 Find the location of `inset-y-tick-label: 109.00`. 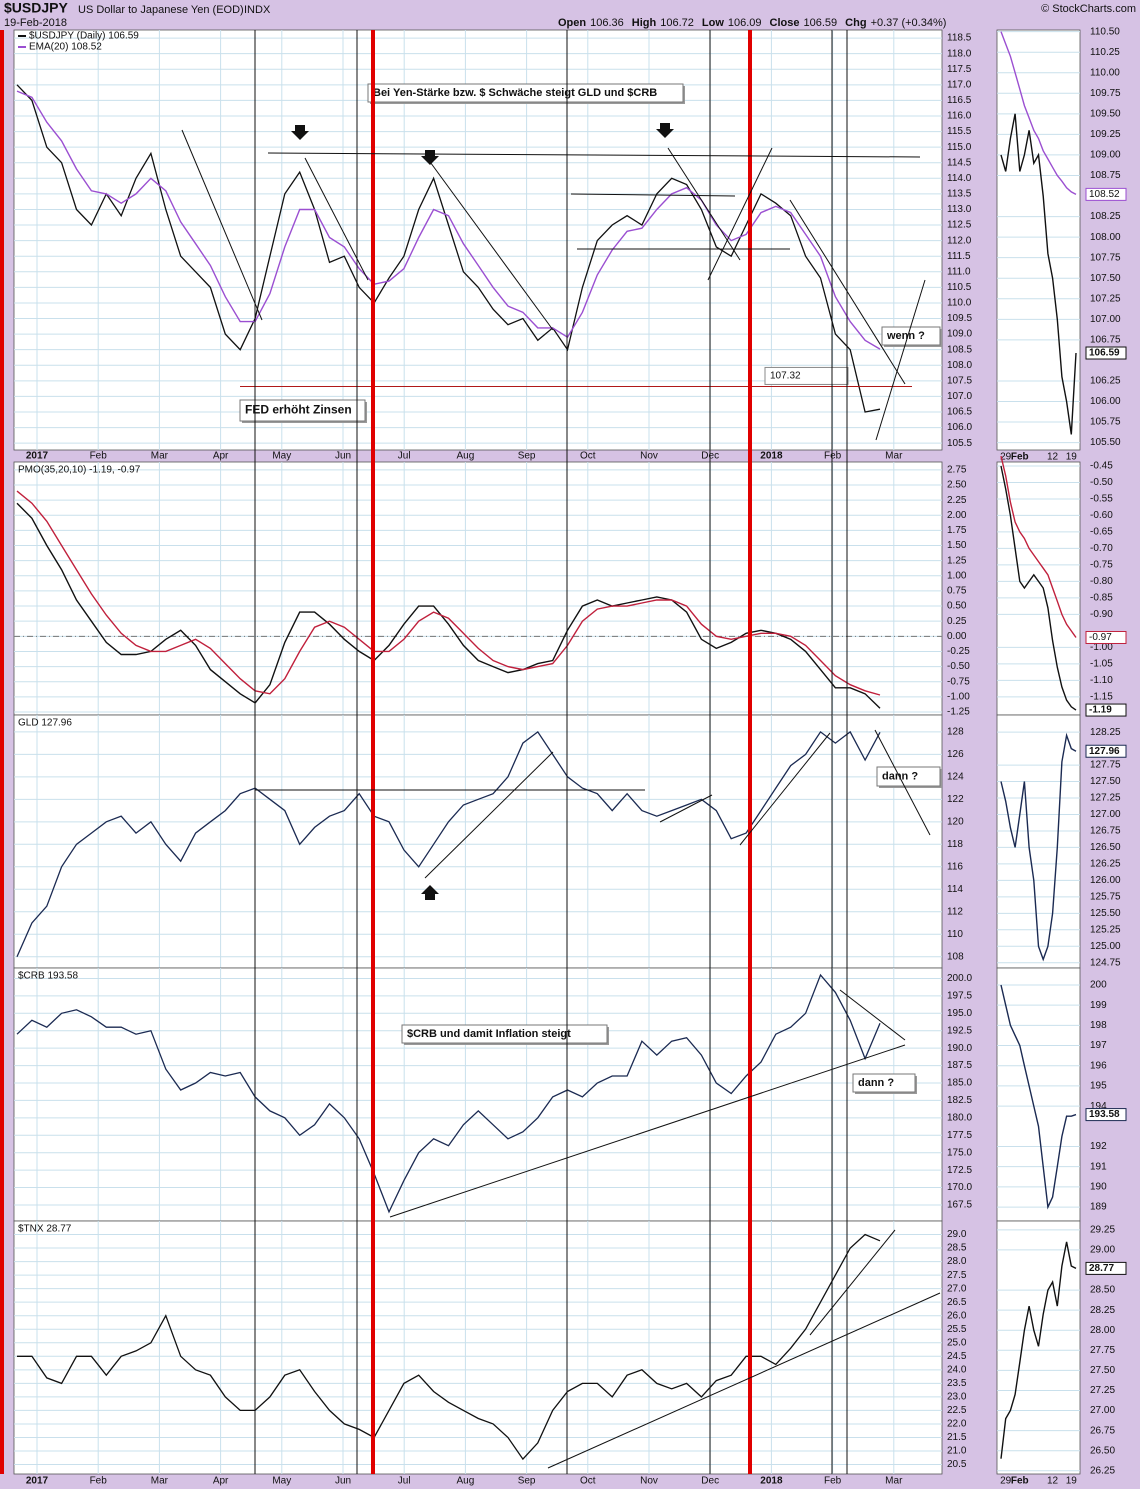

inset-y-tick-label: 109.00 is located at coordinates (1105, 155).